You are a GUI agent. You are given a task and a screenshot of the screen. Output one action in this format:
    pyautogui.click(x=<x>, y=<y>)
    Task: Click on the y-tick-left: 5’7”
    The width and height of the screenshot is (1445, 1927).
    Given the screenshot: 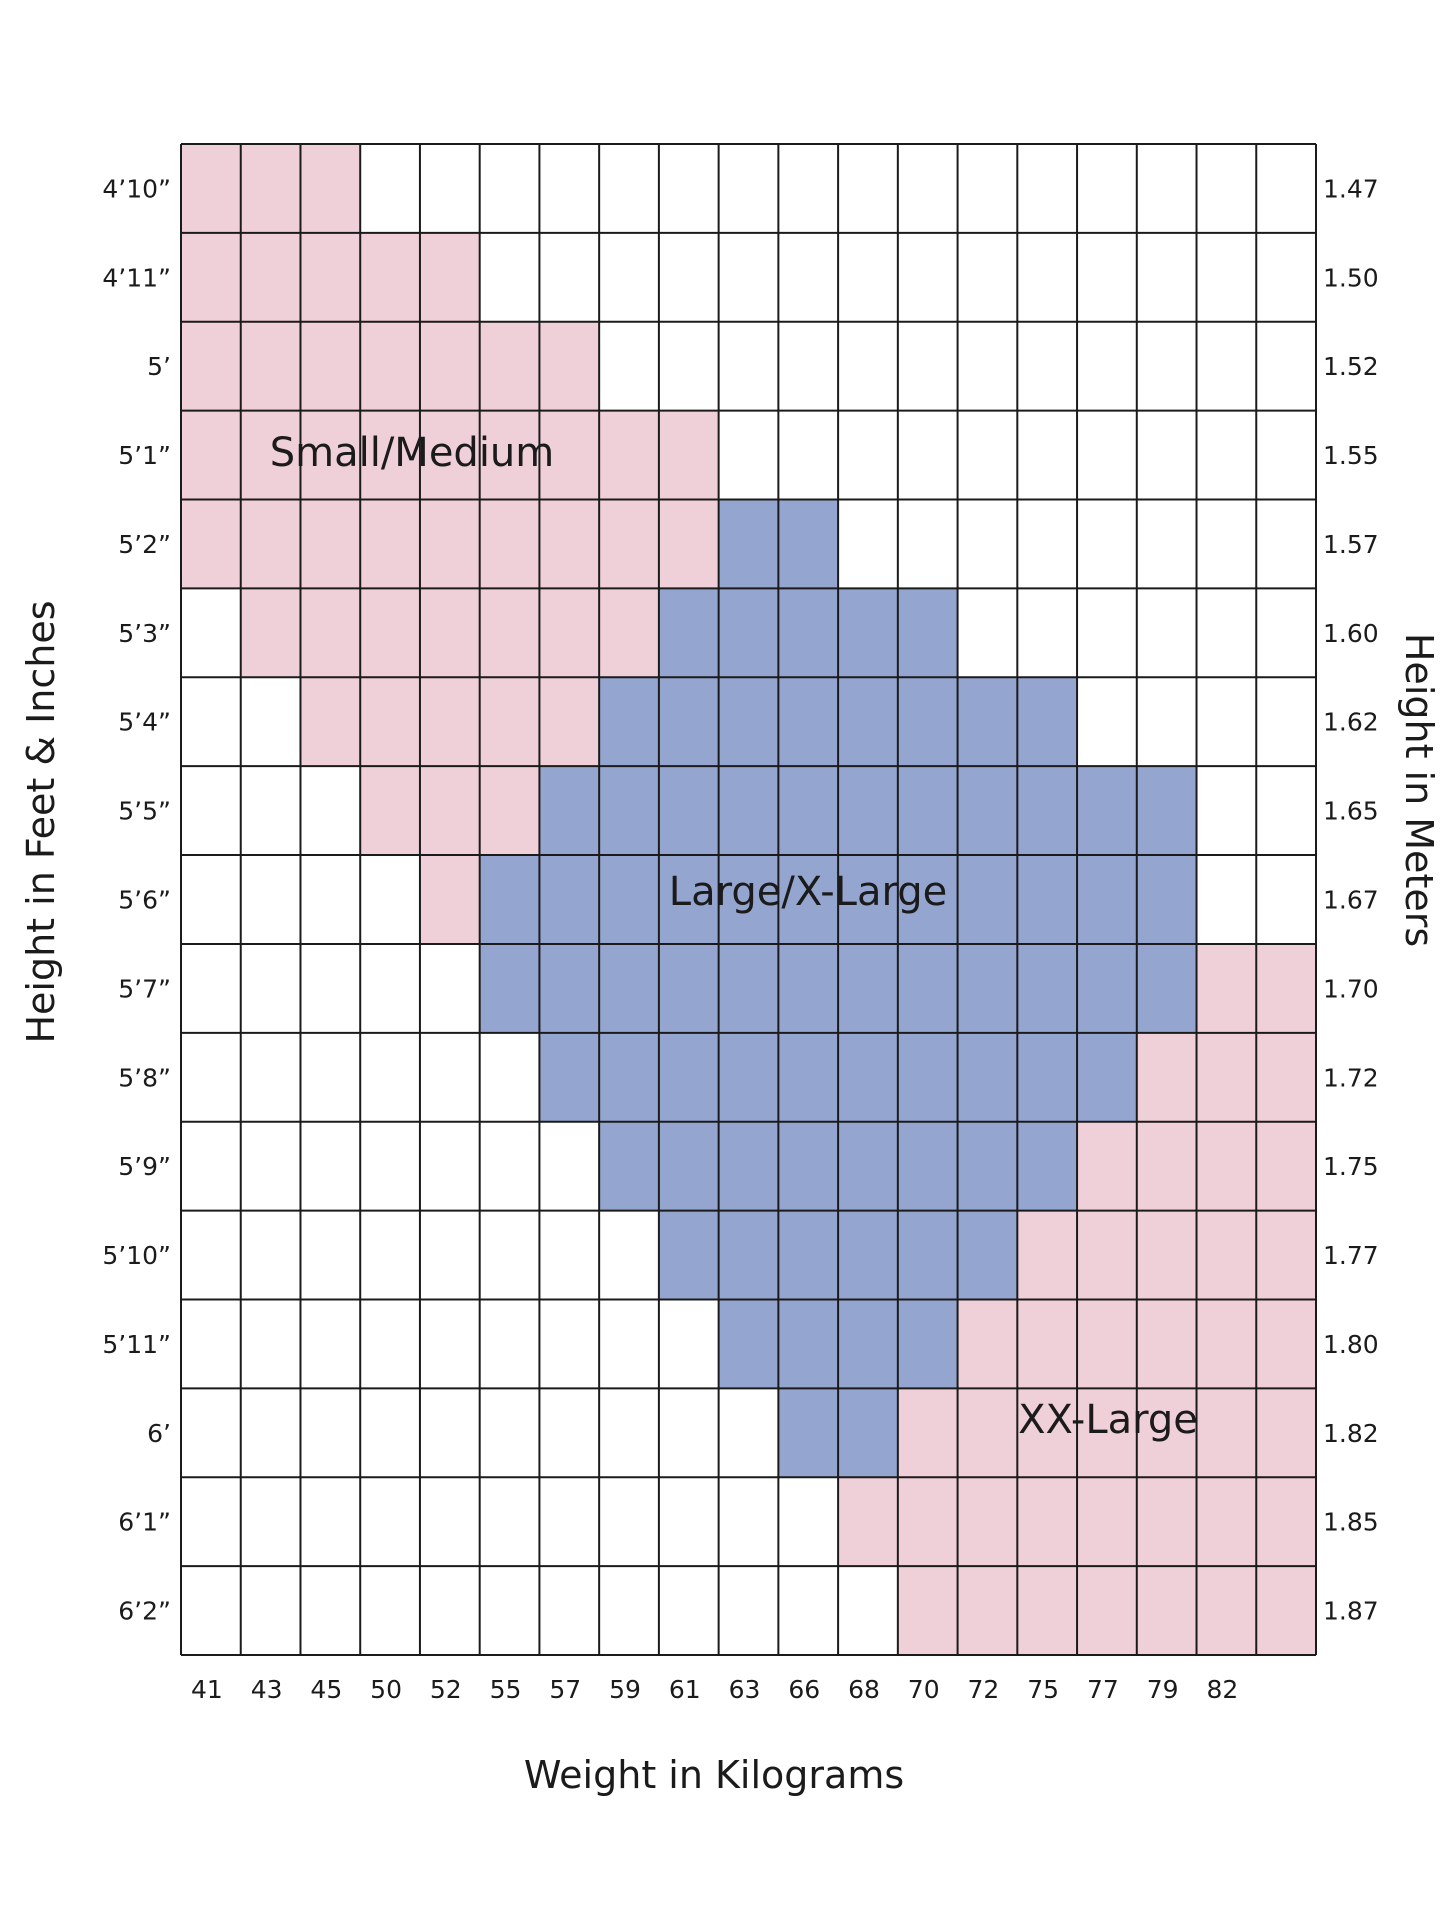 What is the action you would take?
    pyautogui.click(x=144, y=988)
    